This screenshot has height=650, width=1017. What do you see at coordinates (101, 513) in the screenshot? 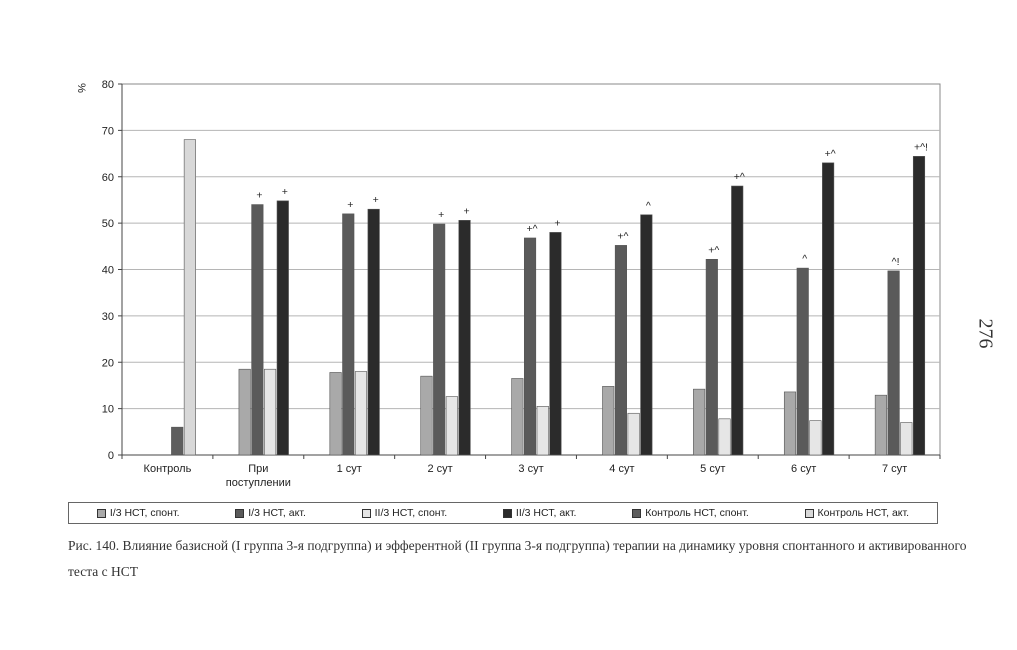
I see `legend-swatch-s1` at bounding box center [101, 513].